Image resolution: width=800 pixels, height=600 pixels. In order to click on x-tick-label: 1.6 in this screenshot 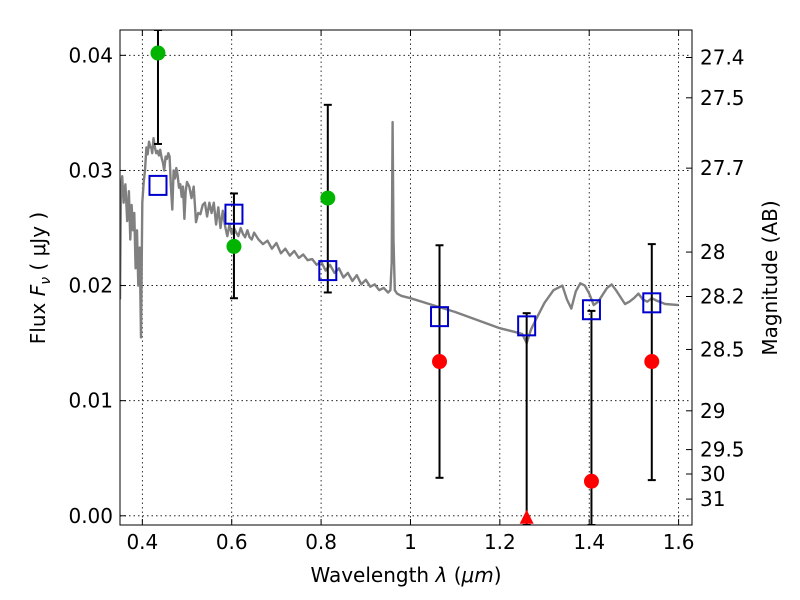, I will do `click(679, 542)`.